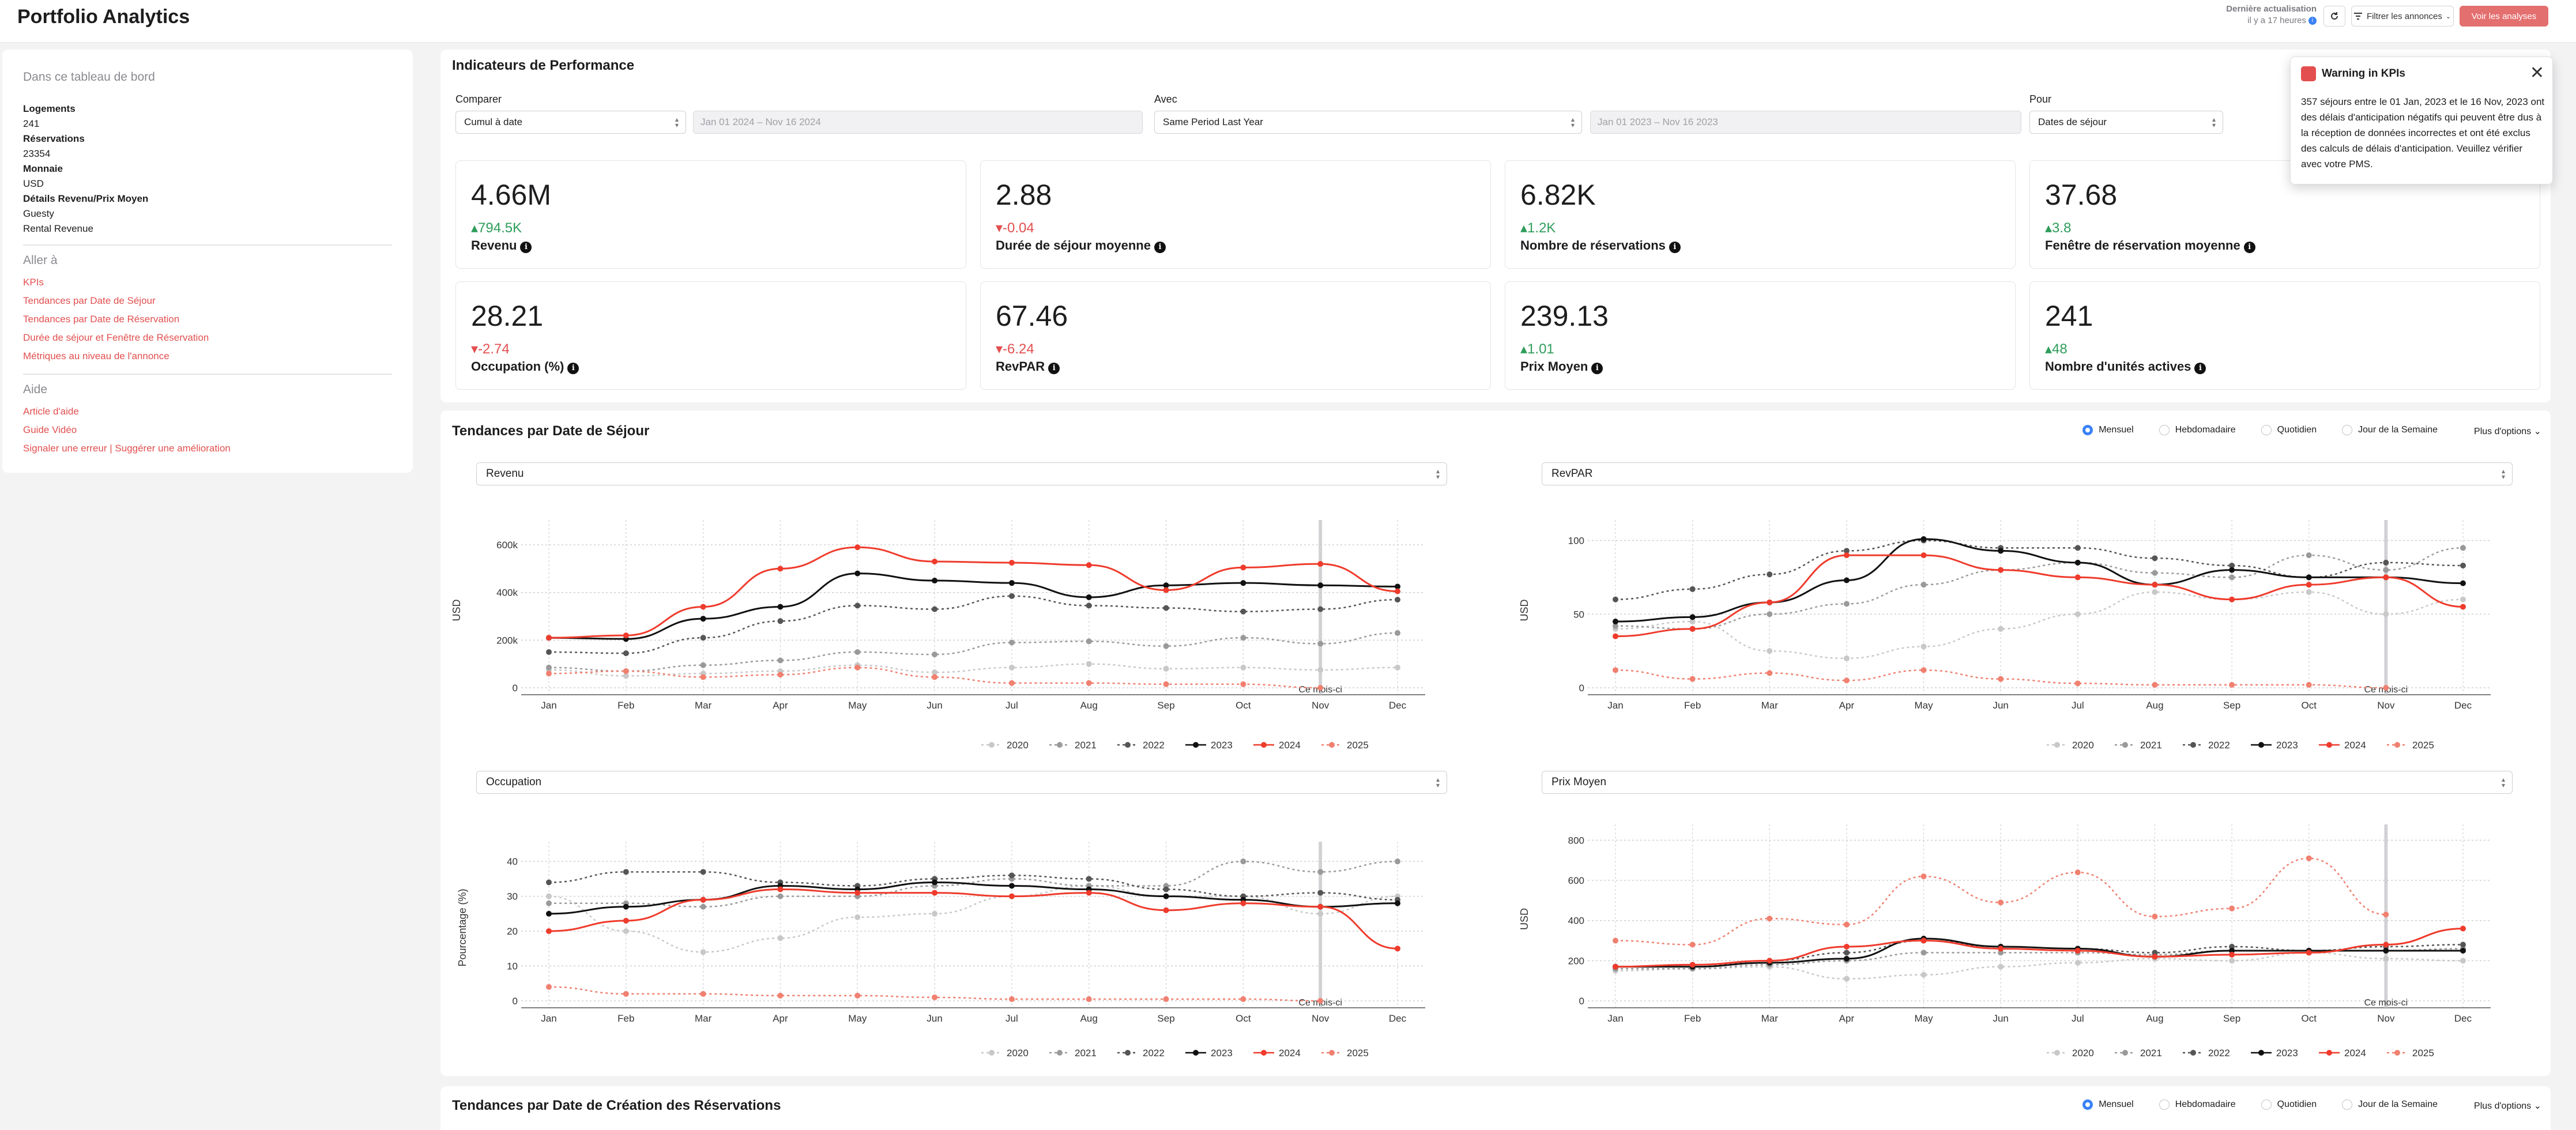 The height and width of the screenshot is (1130, 2576). What do you see at coordinates (38, 214) in the screenshot?
I see `detail-value: Guesty` at bounding box center [38, 214].